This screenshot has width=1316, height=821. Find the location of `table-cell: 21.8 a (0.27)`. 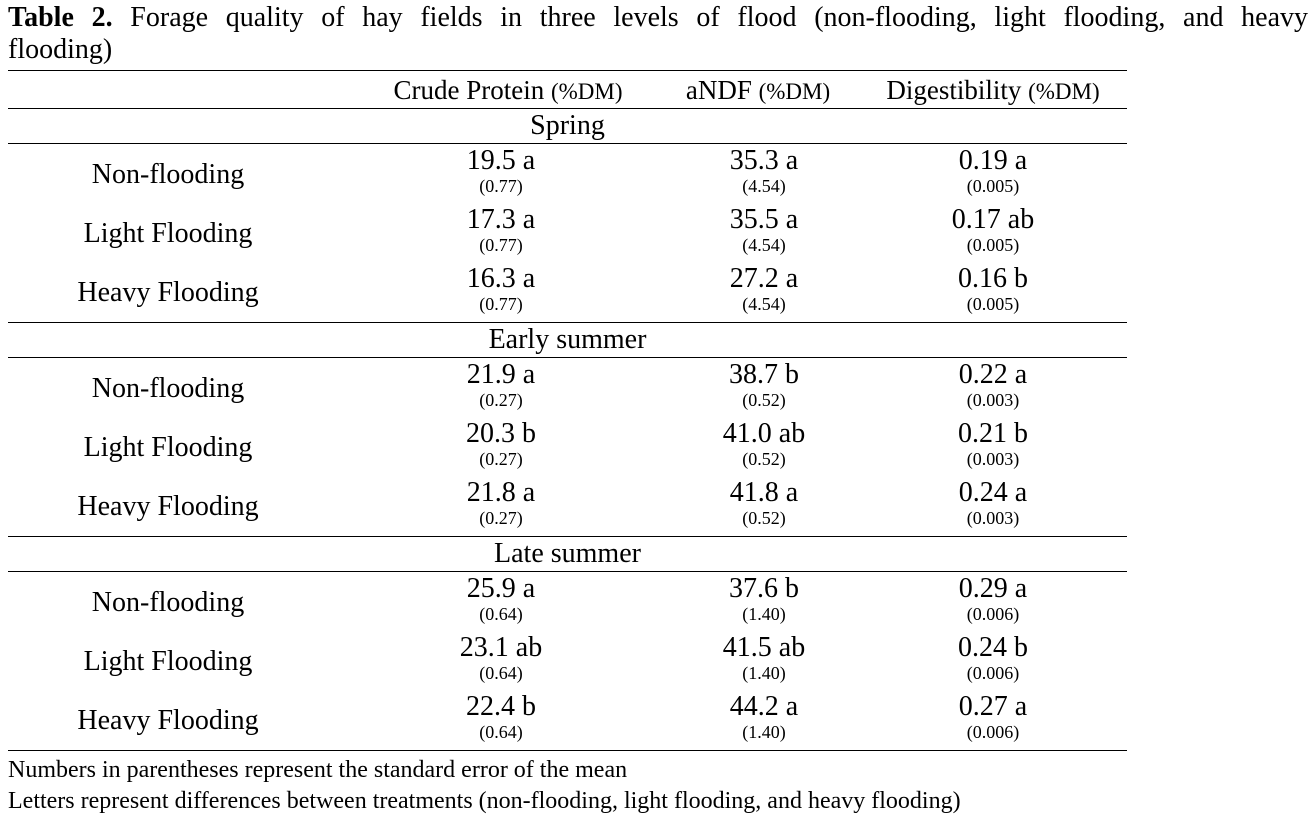

table-cell: 21.8 a (0.27) is located at coordinates (501, 503).